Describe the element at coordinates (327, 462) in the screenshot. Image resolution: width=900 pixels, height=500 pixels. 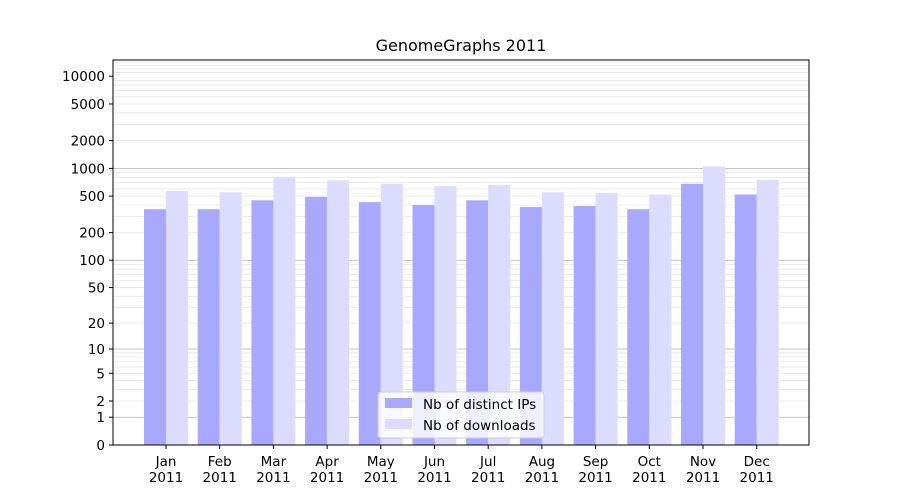
I see `x-tick-label-month: Apr` at that location.